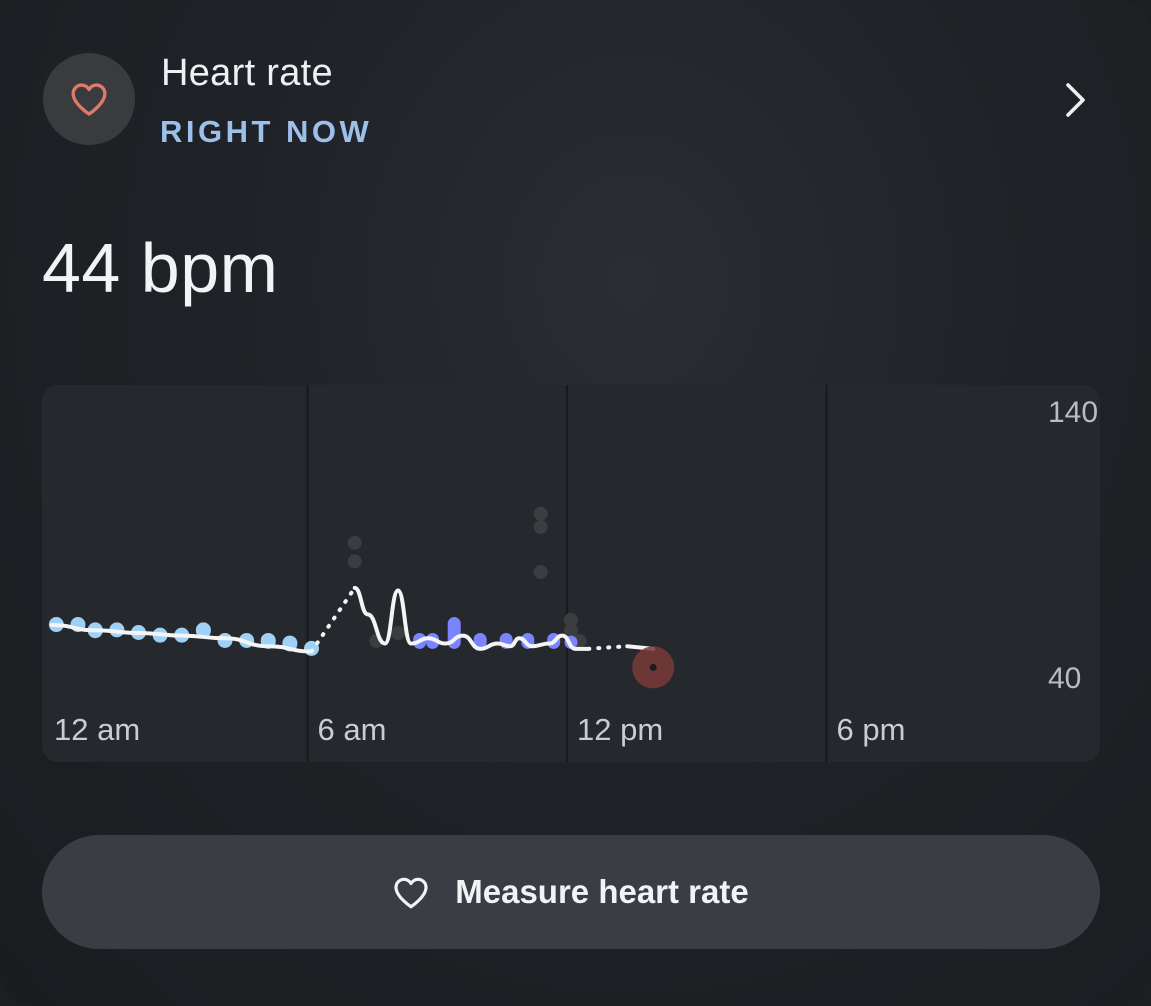 The width and height of the screenshot is (1151, 1006). I want to click on x-tick-label: 12 am, so click(97, 729).